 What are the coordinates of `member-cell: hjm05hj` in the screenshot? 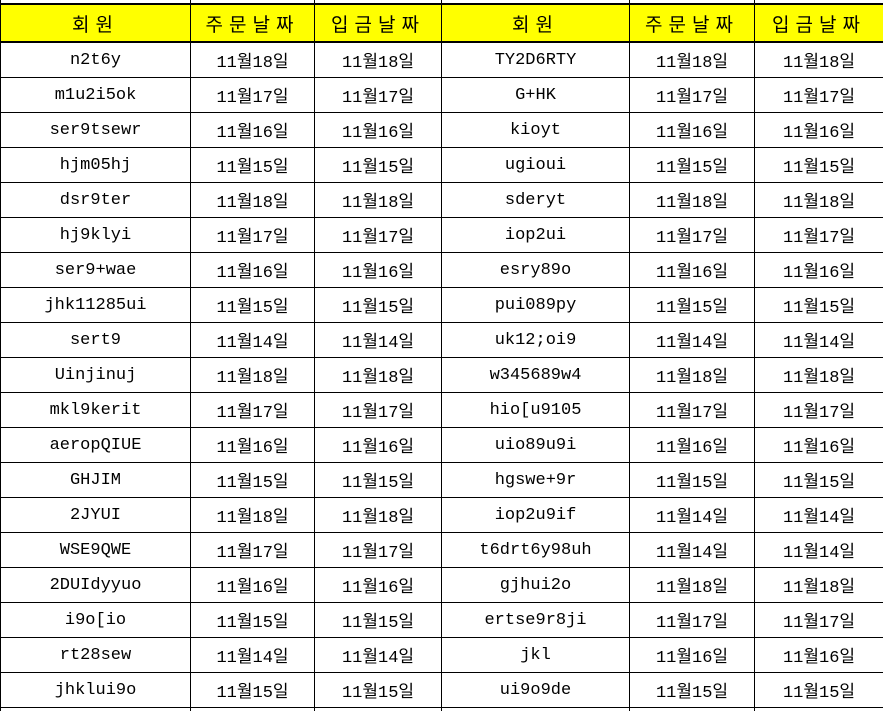 It's located at (95, 165).